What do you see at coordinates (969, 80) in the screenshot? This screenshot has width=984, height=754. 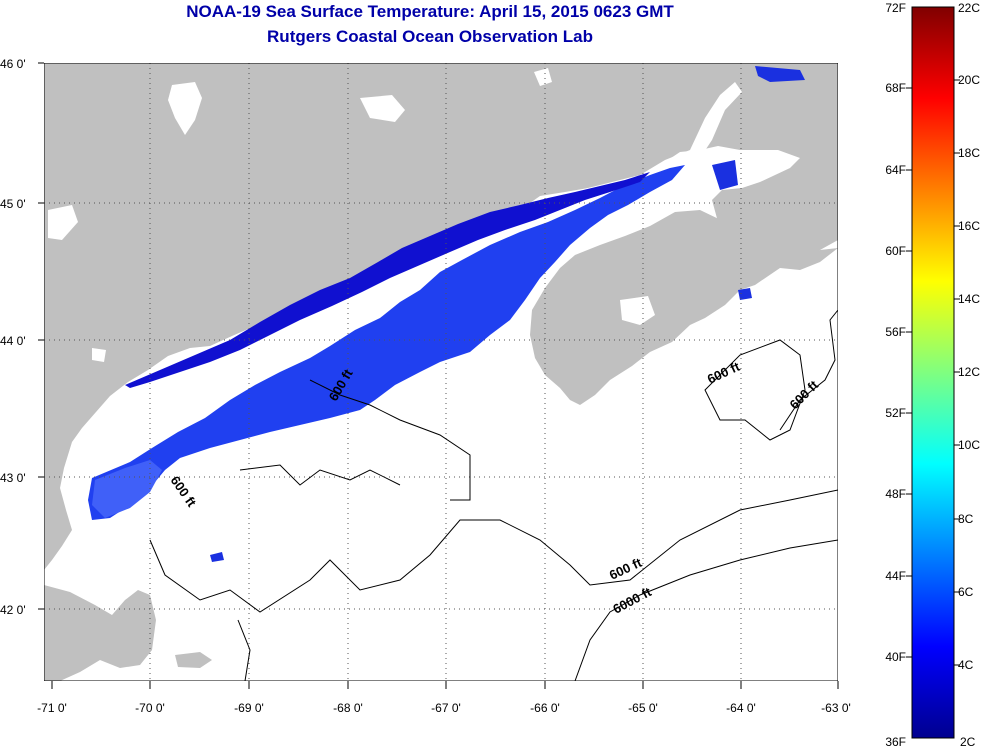 I see `cbar-c-20: 20C` at bounding box center [969, 80].